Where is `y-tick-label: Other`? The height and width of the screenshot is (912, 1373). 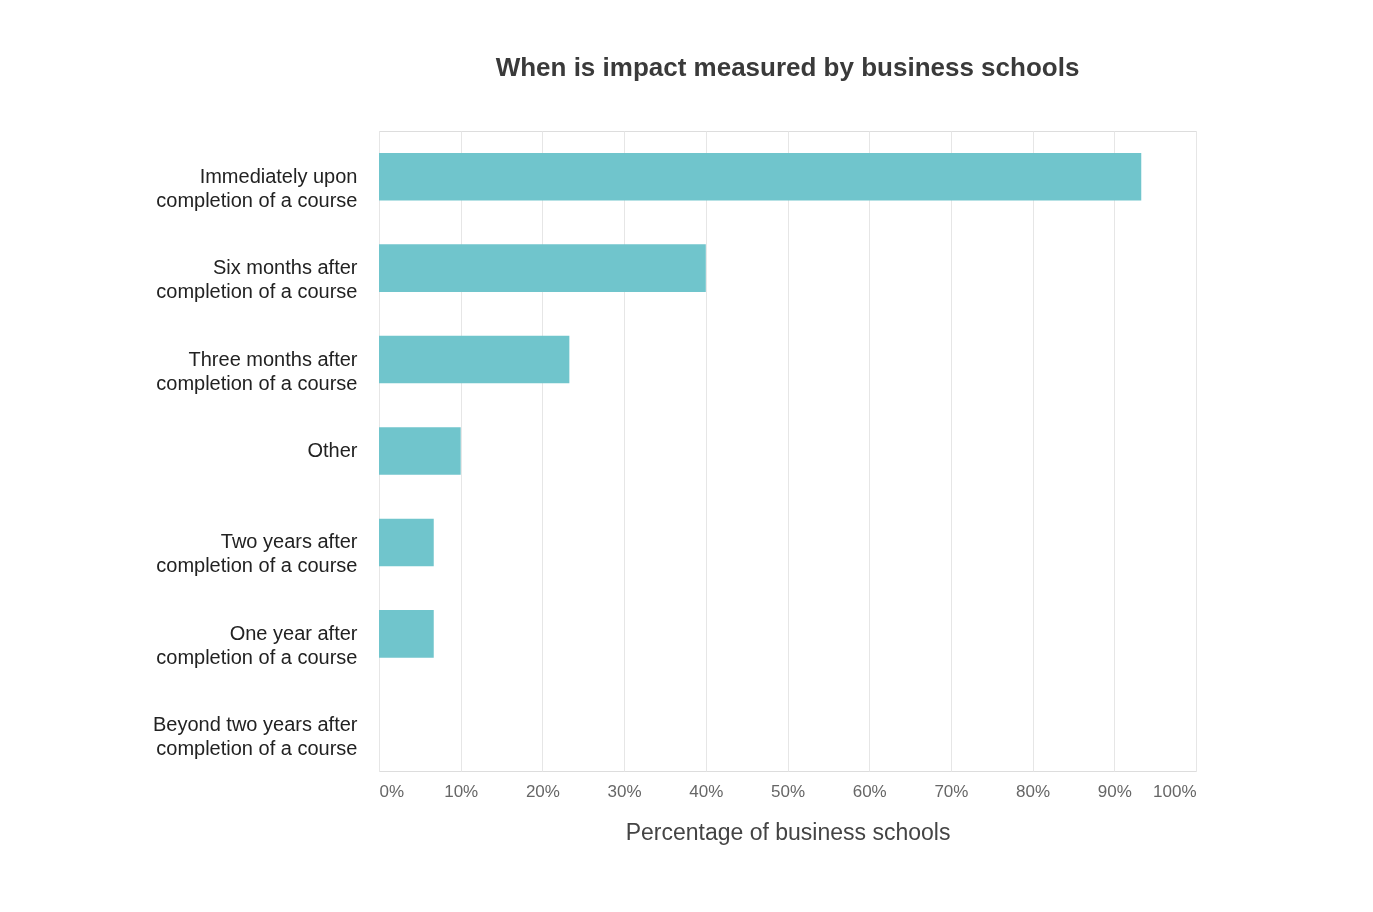 y-tick-label: Other is located at coordinates (332, 450).